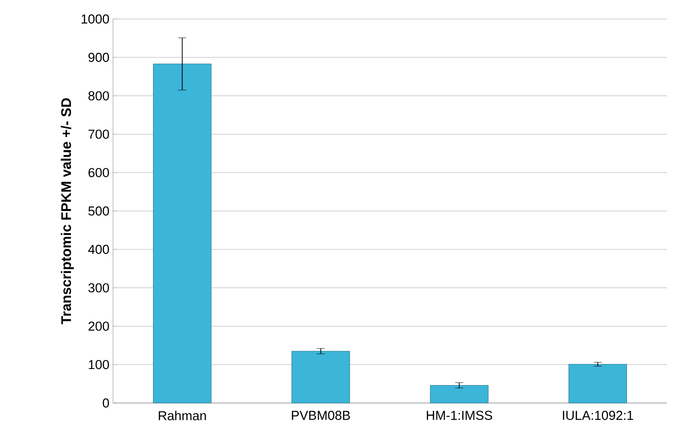  Describe the element at coordinates (598, 415) in the screenshot. I see `x-tick-label: IULA:1092:1` at that location.